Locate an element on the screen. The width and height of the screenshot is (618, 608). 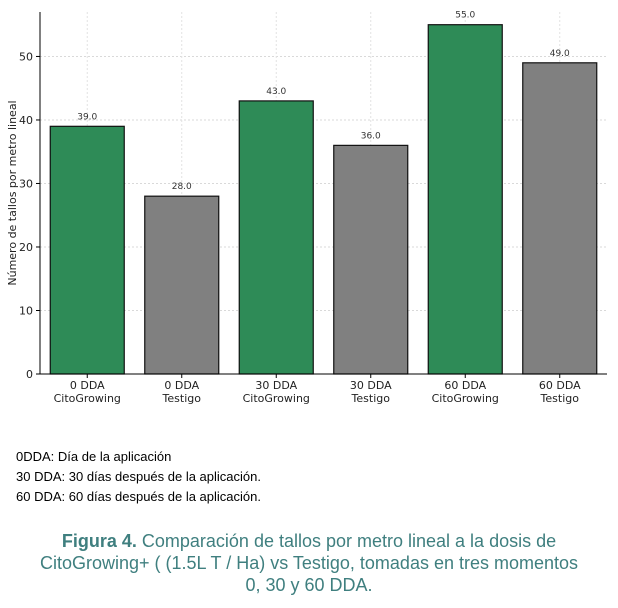
y-tick-label: 10 is located at coordinates (26, 310).